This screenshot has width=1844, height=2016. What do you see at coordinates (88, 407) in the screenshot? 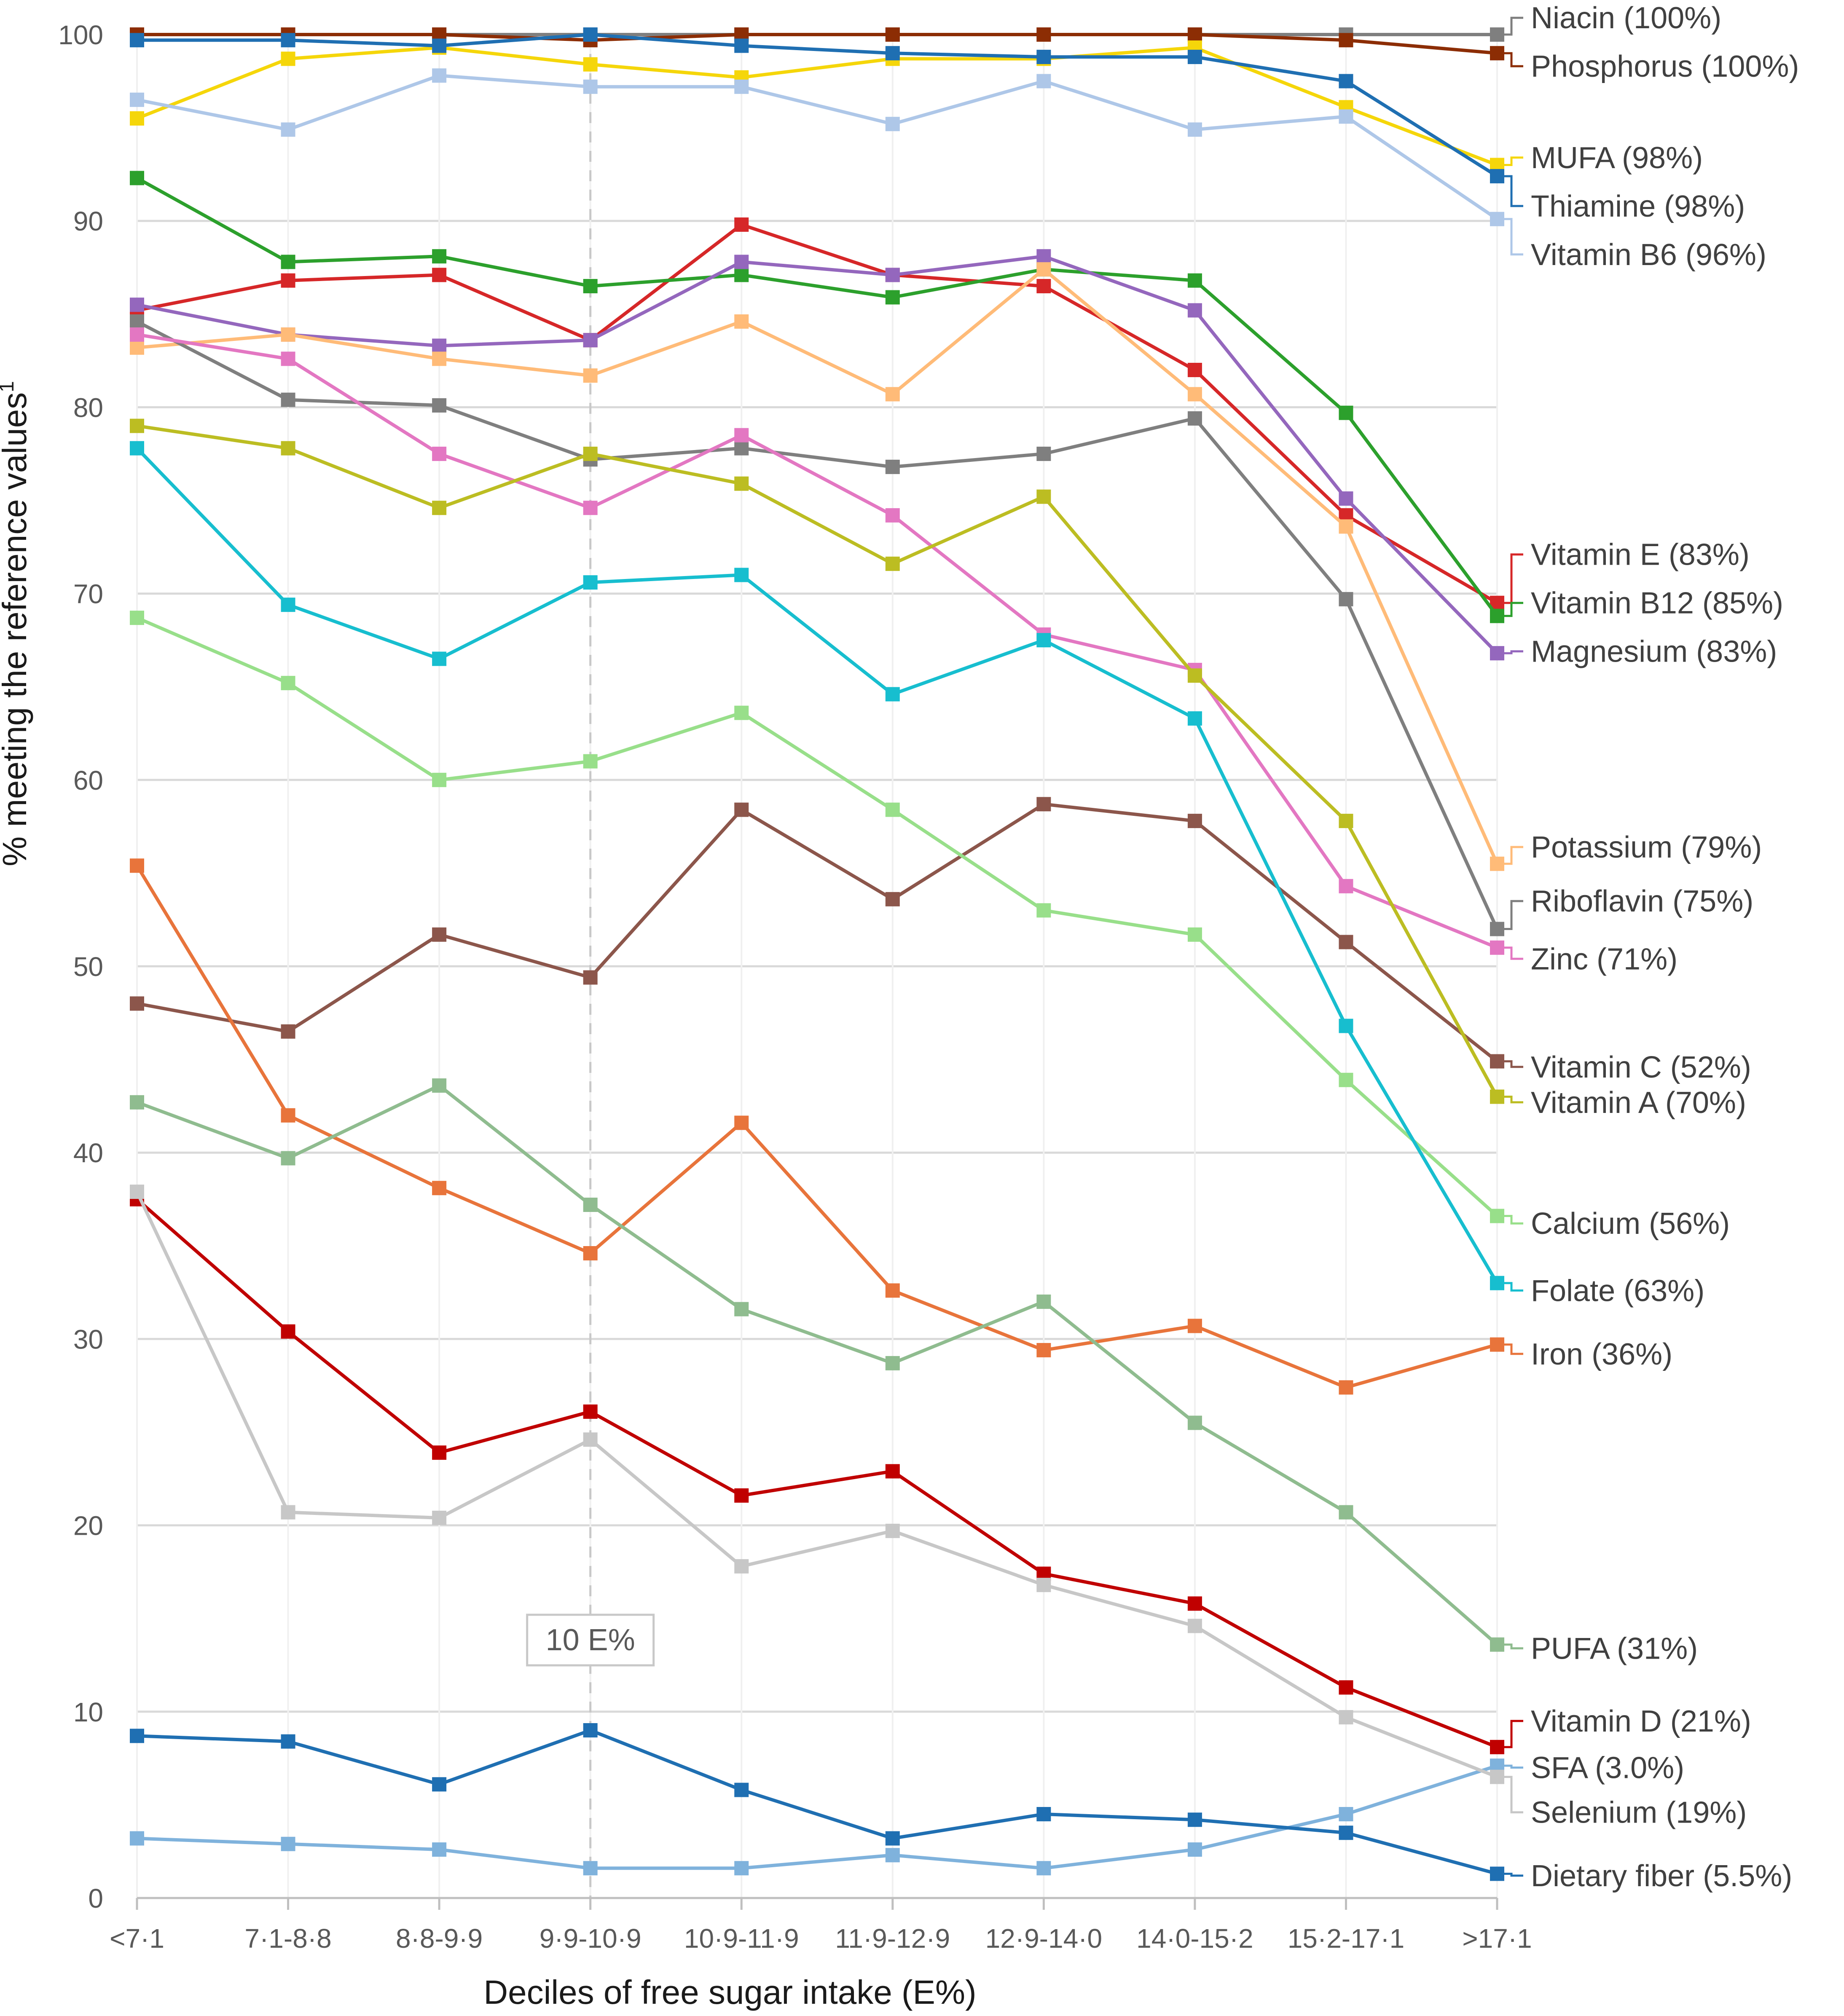
I see `y-tick-label: 80` at bounding box center [88, 407].